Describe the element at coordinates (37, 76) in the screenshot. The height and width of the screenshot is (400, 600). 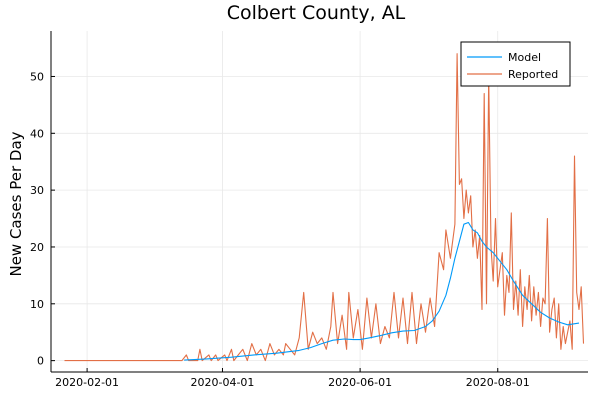
I see `y-tick-label: 50` at that location.